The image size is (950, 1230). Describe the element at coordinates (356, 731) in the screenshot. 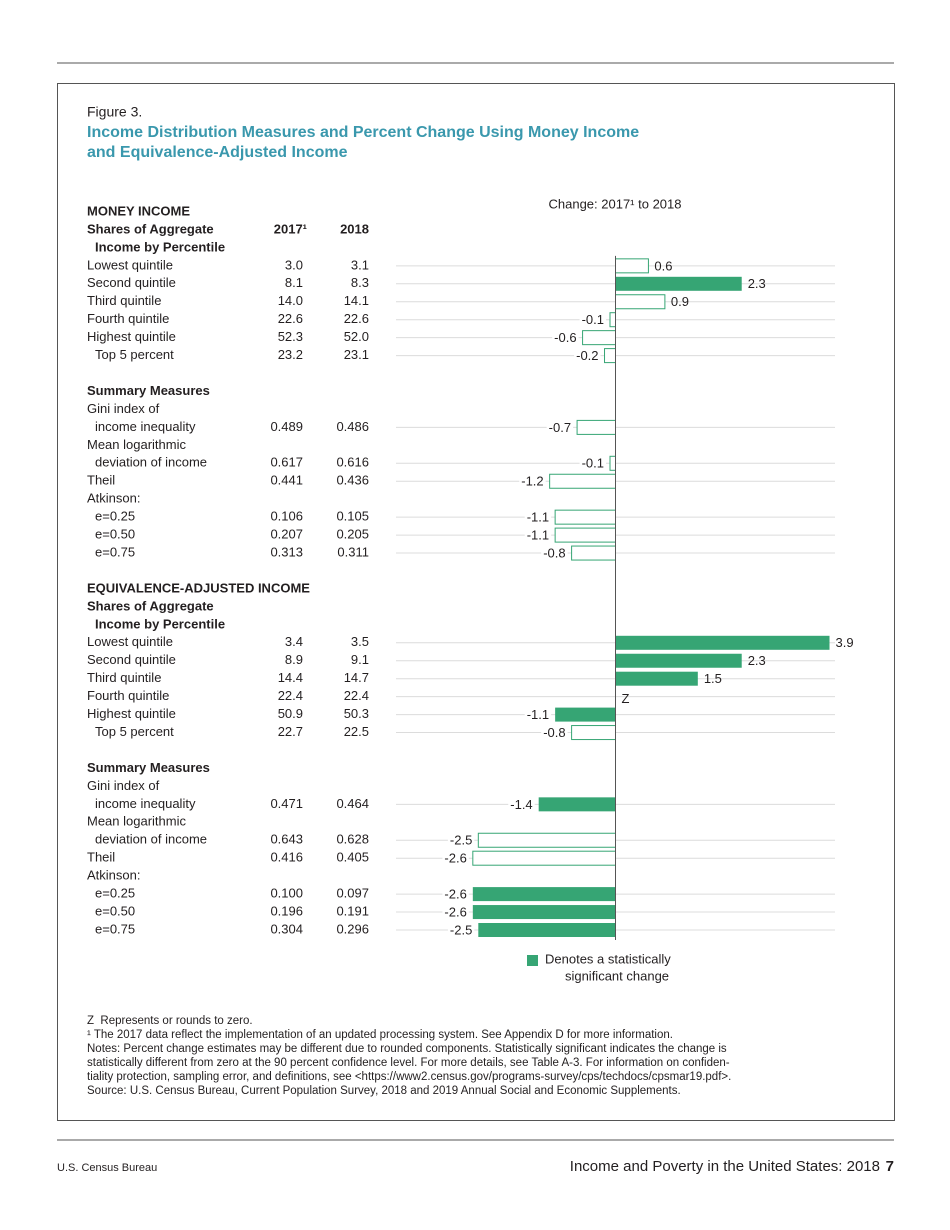

I see `table-cell: 22.5` at that location.